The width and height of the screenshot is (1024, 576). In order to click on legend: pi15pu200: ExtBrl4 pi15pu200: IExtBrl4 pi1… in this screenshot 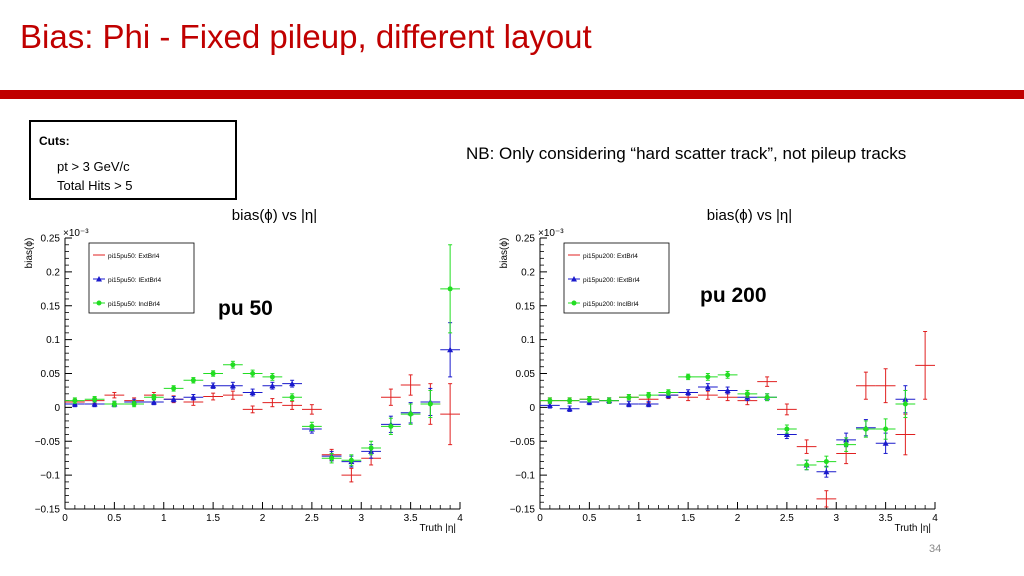, I will do `click(616, 278)`.